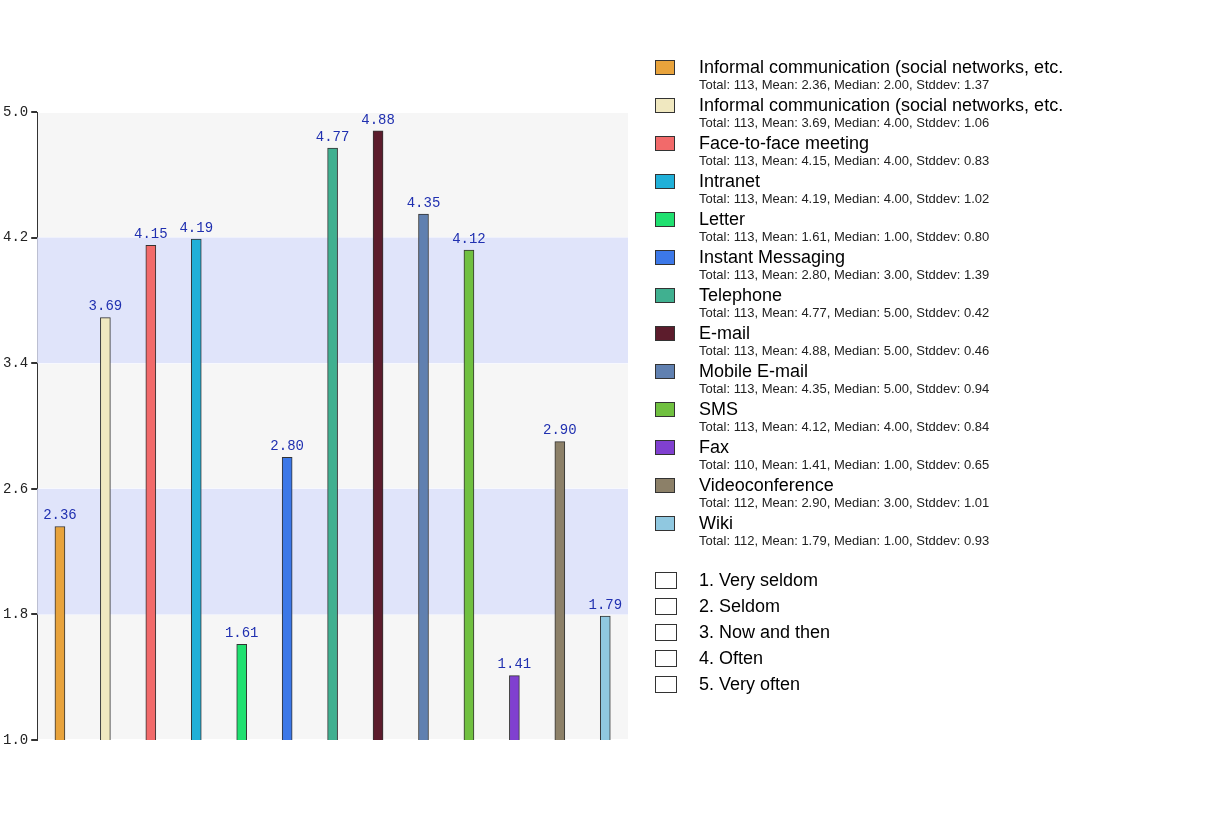  What do you see at coordinates (845, 123) in the screenshot?
I see `text: Total: 113, Mean: 3.69, Median: 4.00, Stddev: 1.06` at bounding box center [845, 123].